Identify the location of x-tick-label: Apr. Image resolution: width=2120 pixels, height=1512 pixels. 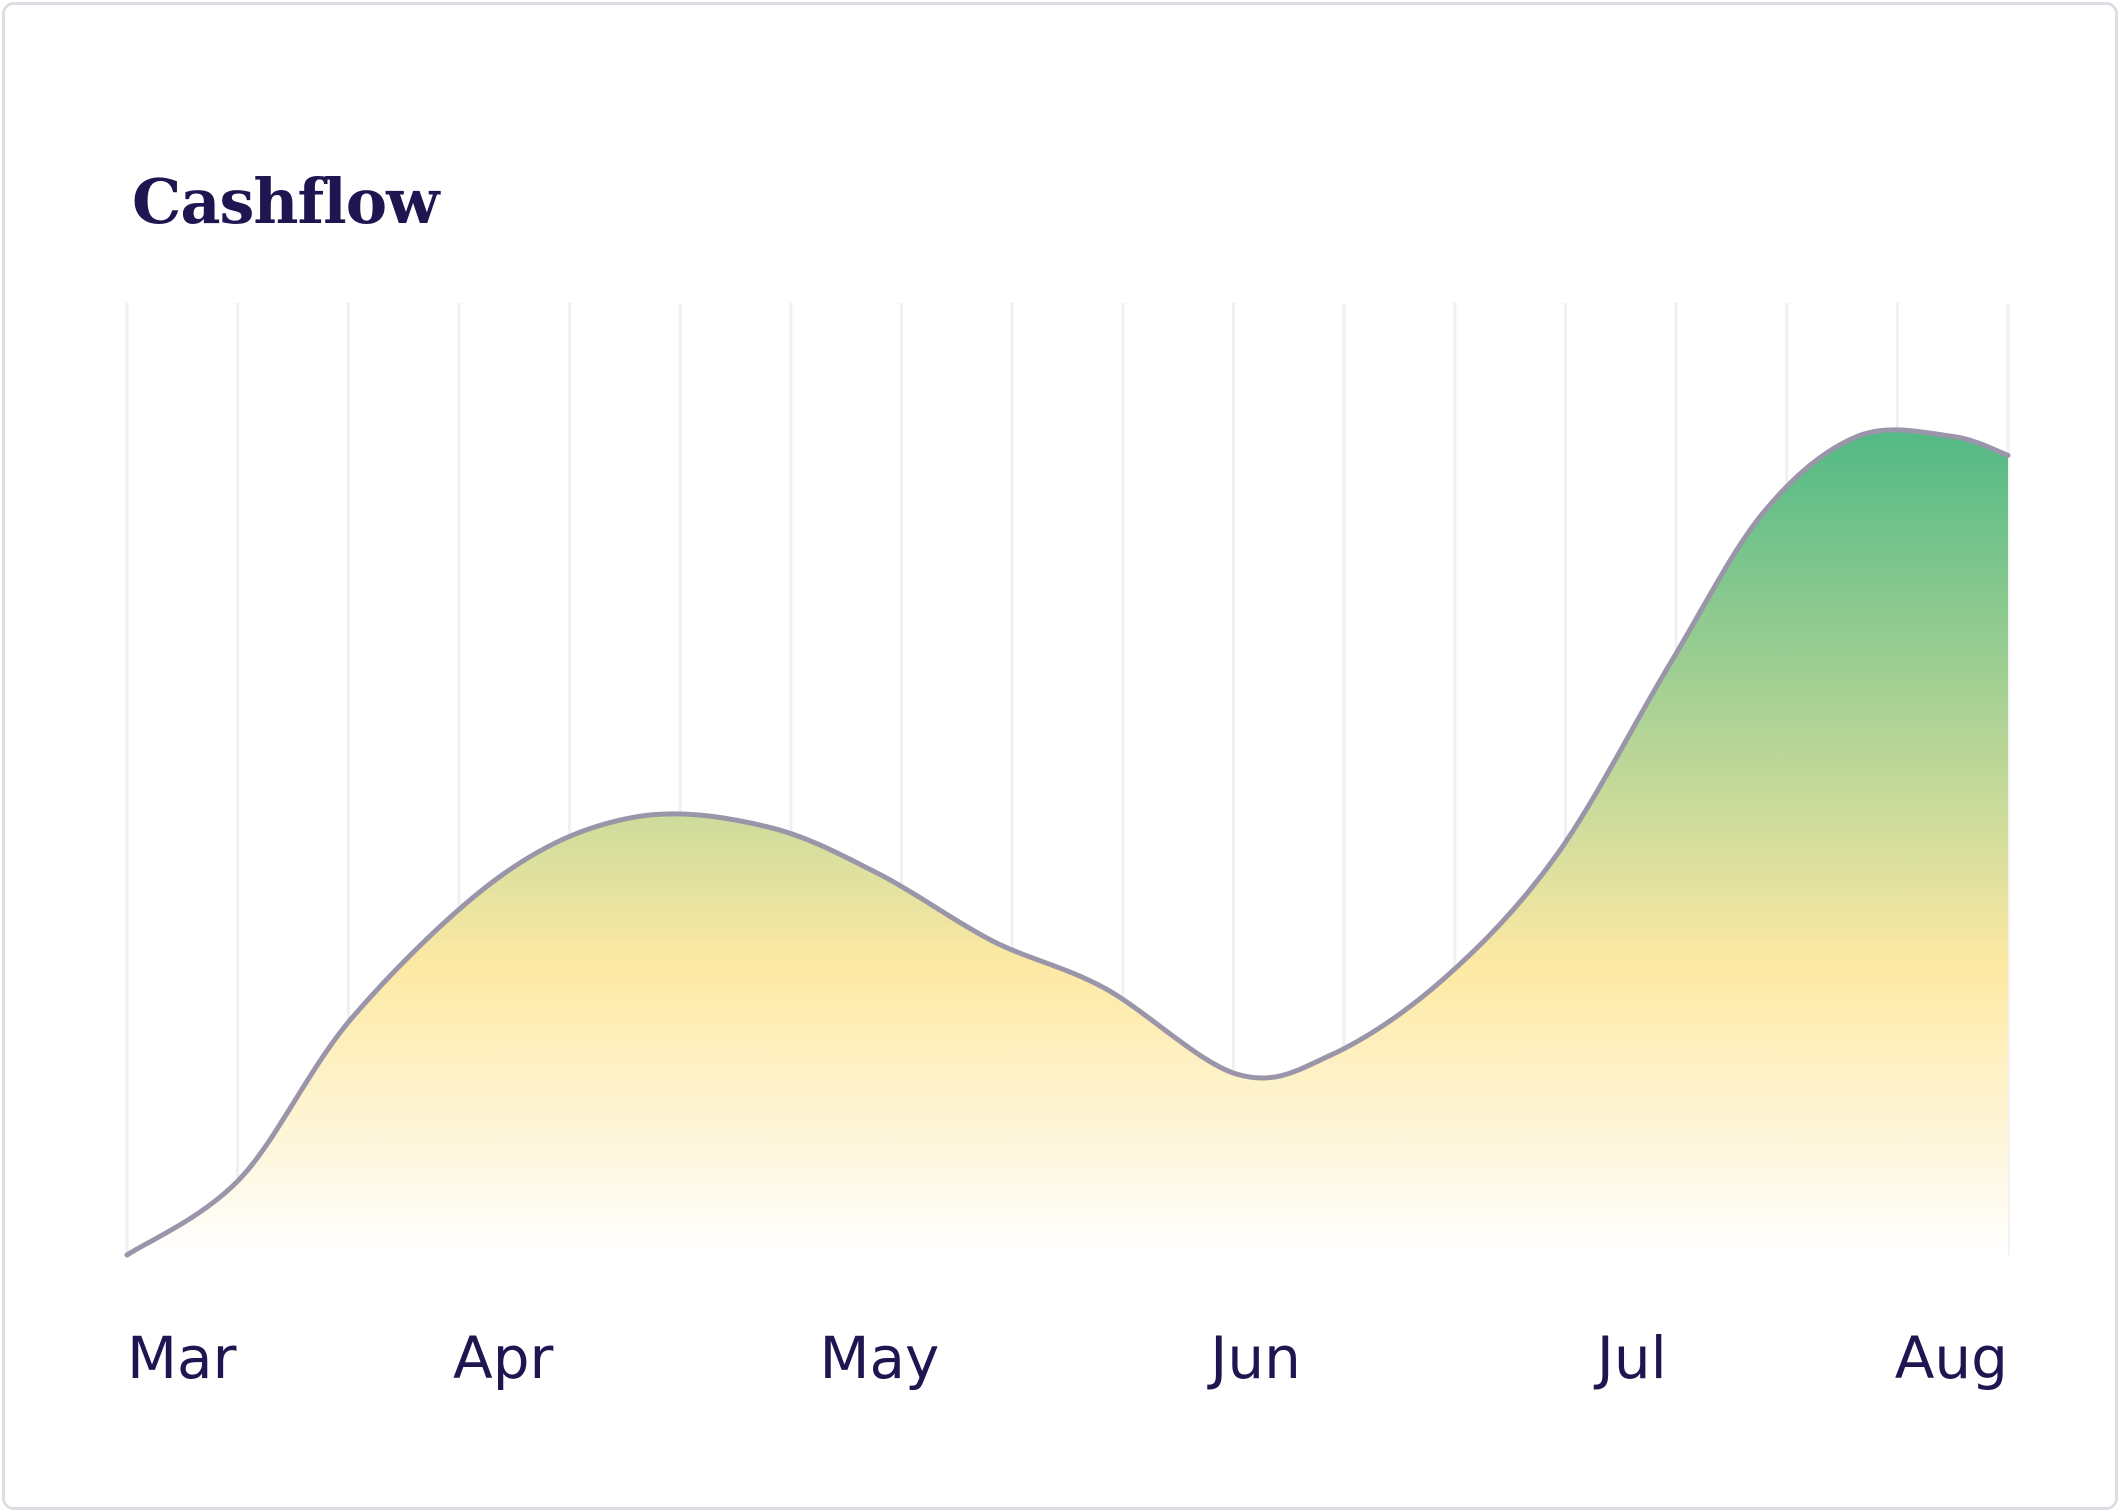
(503, 1358).